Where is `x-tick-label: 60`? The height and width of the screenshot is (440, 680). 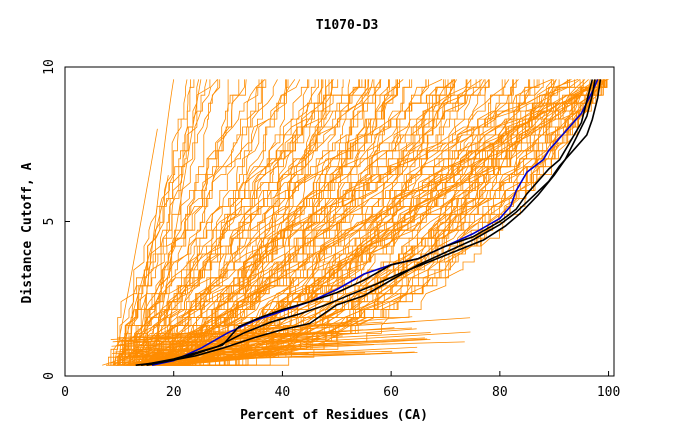 x-tick-label: 60 is located at coordinates (391, 392).